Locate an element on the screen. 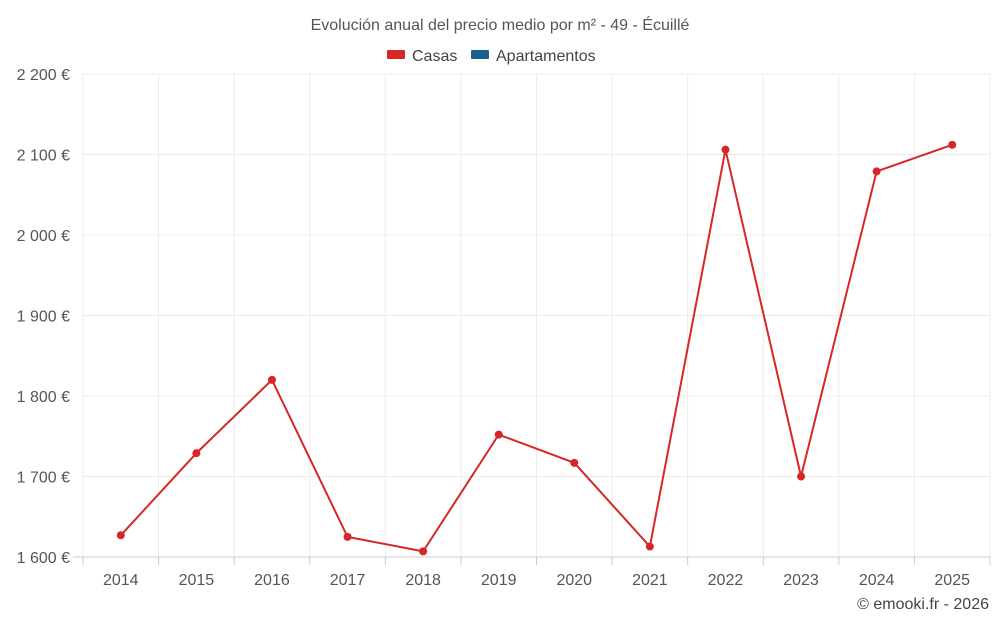 The image size is (1000, 625). data-point-casas-2025 is located at coordinates (952, 144).